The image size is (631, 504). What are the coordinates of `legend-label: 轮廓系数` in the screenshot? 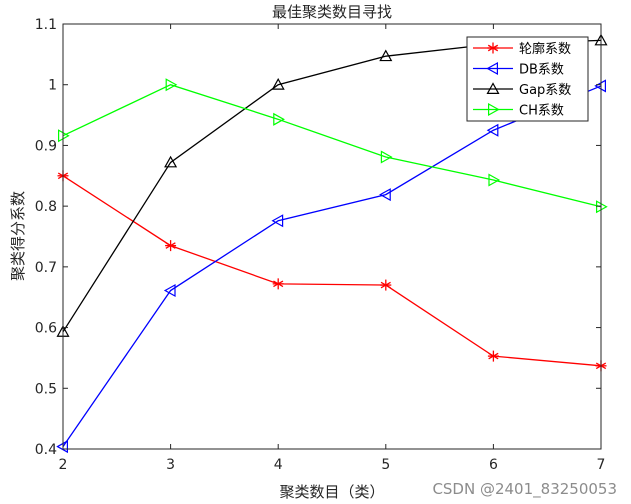 It's located at (545, 49).